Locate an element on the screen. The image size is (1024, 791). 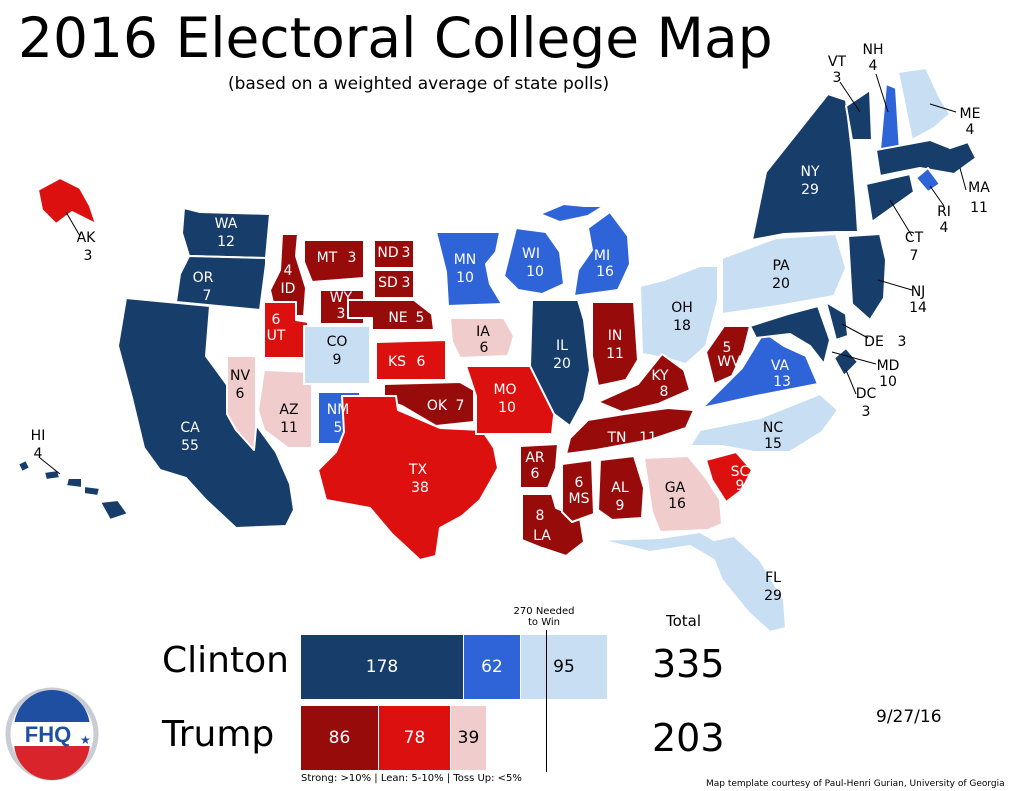
state-ev-va: 13 is located at coordinates (782, 382).